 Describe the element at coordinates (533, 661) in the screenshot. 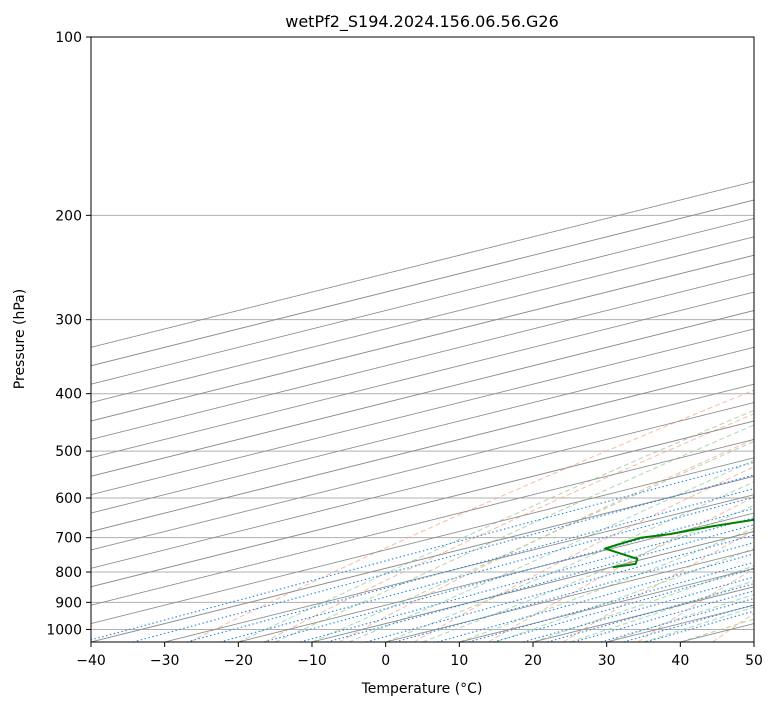

I see `x-tick-label: 20` at that location.